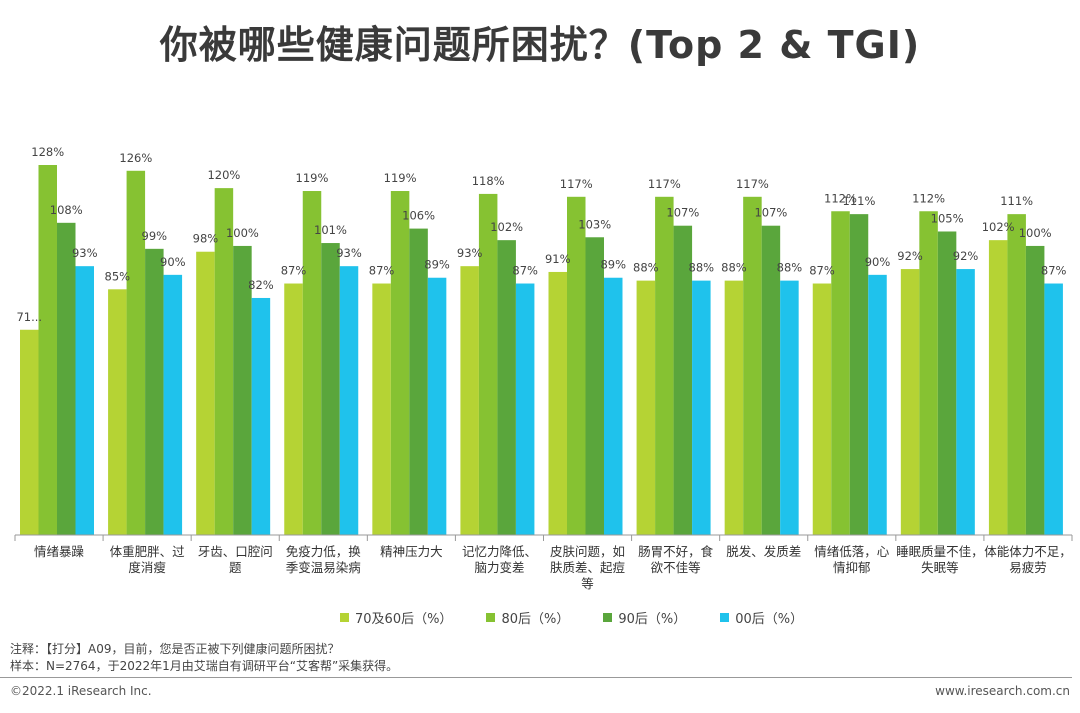 Image resolution: width=1080 pixels, height=713 pixels. Describe the element at coordinates (940, 551) in the screenshot. I see `category-label: 睡眠质量不佳，` at that location.